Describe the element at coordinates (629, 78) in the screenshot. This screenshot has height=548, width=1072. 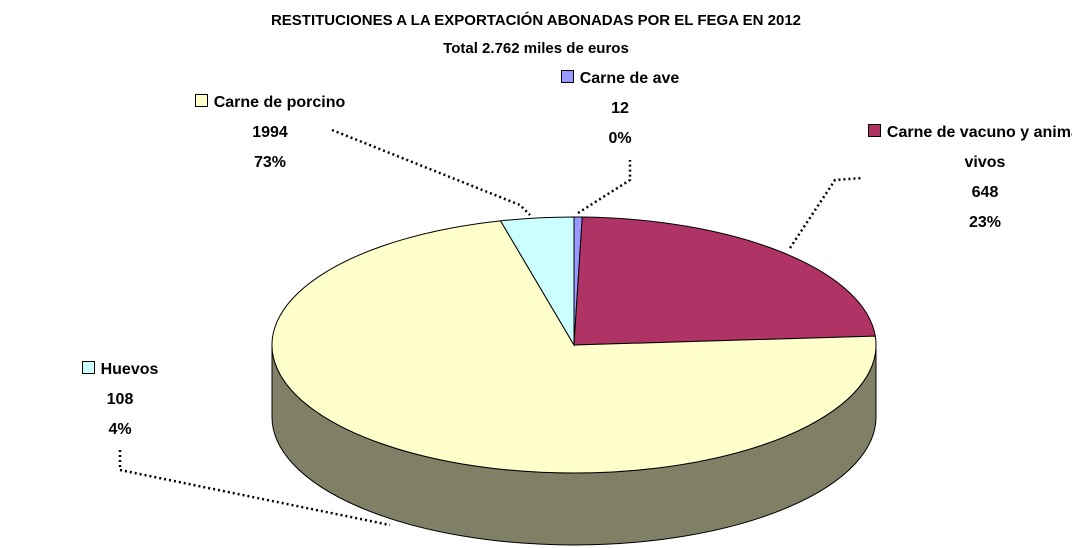
I see `legend-label: Carne de ave` at that location.